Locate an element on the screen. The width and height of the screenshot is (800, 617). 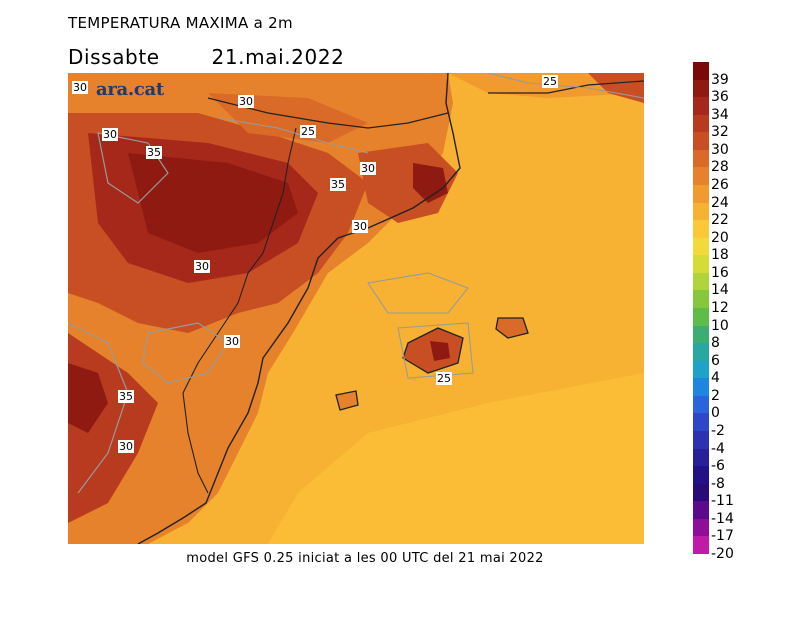
colorbar-label: -20 is located at coordinates (722, 554).